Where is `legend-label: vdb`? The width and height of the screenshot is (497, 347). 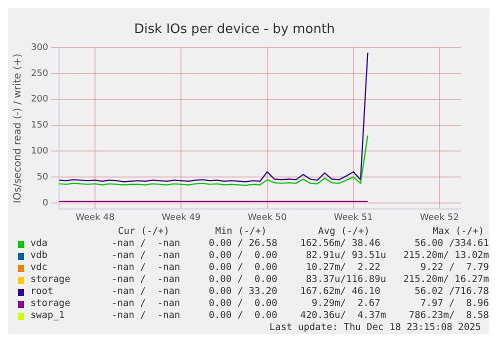 legend-label: vdb is located at coordinates (39, 256).